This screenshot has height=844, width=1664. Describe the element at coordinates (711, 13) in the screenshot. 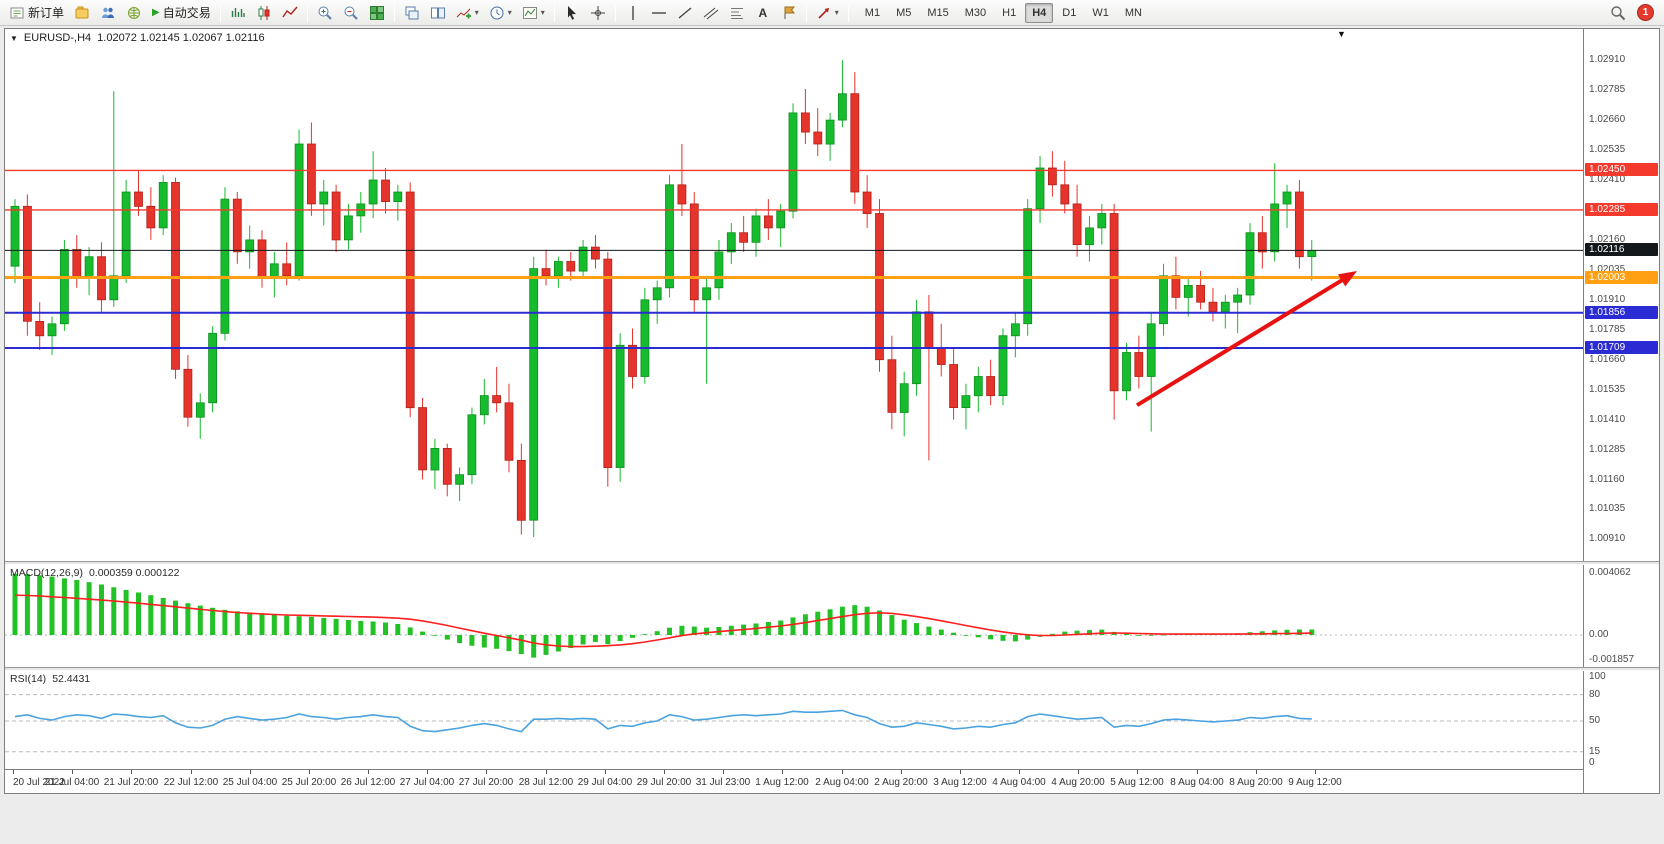

I see `channel-button` at that location.